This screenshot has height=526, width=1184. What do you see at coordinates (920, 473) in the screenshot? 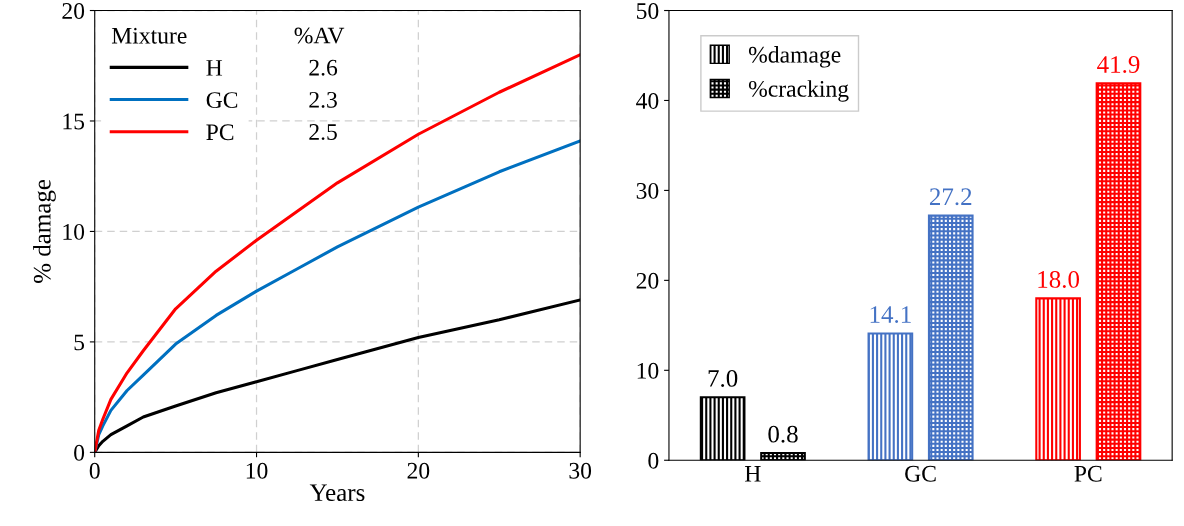
I see `x-tick-label: GC` at bounding box center [920, 473].